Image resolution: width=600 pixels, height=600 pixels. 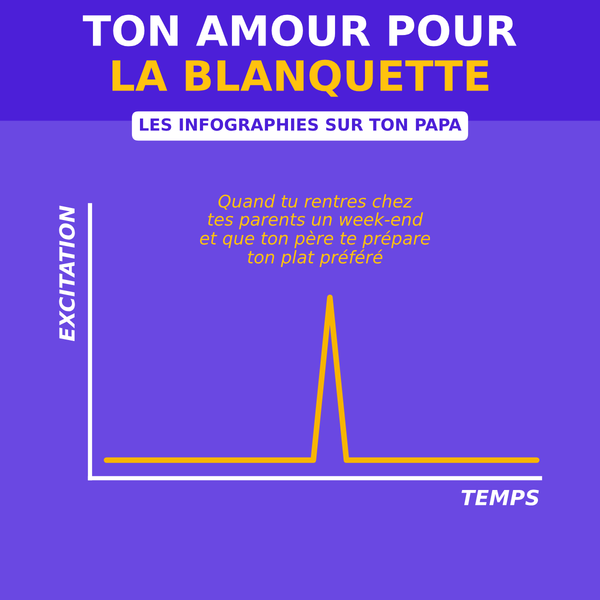 What do you see at coordinates (67, 274) in the screenshot?
I see `y-axis-title: EXCITATION` at bounding box center [67, 274].